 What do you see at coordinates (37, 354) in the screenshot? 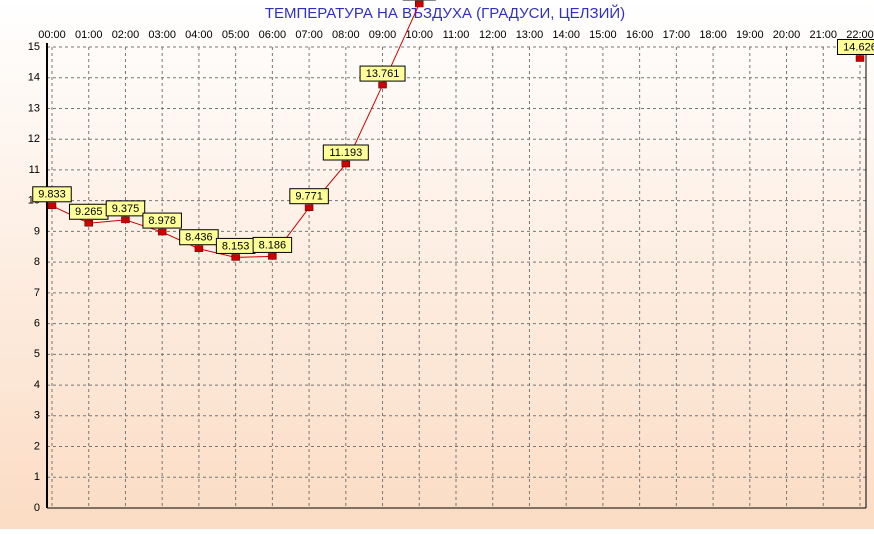
I see `y-tick-label: 5` at bounding box center [37, 354].